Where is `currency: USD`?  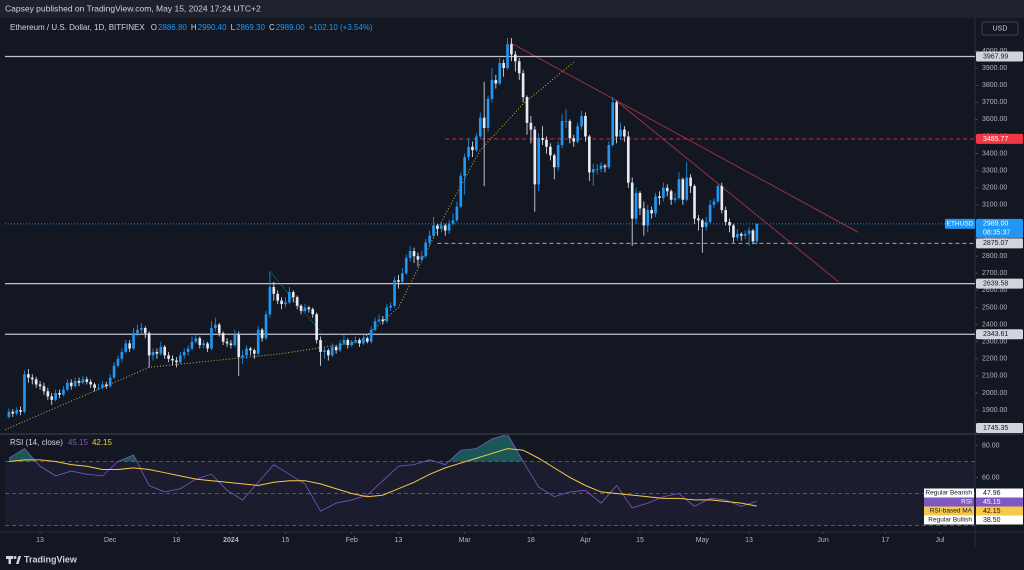
currency: USD is located at coordinates (1000, 28).